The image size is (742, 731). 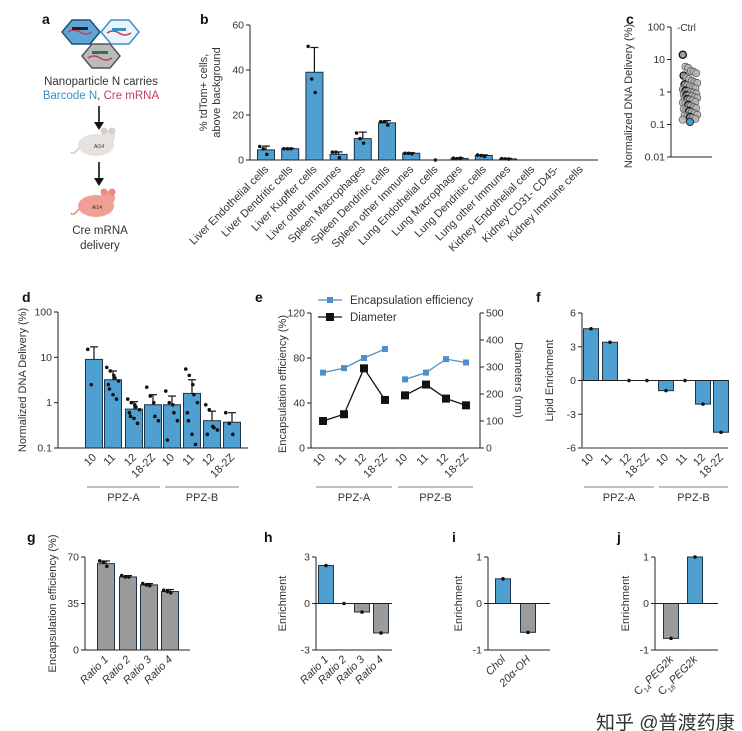 I want to click on legend-label: Encapsulation efficiency, so click(x=411, y=301).